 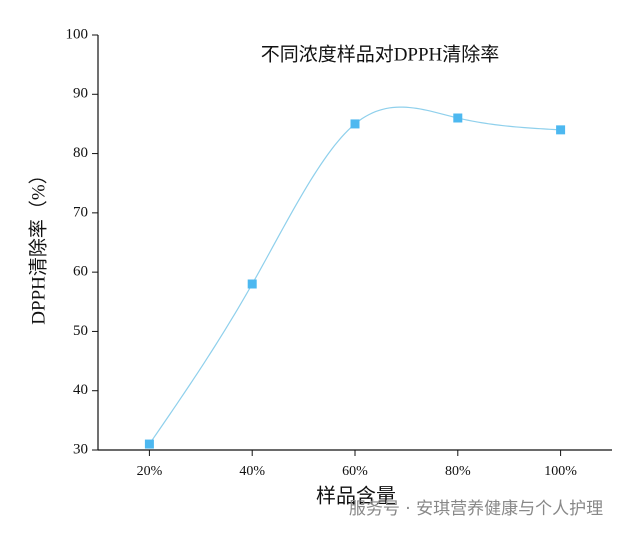 What do you see at coordinates (77, 34) in the screenshot?
I see `y-tick-label: 100` at bounding box center [77, 34].